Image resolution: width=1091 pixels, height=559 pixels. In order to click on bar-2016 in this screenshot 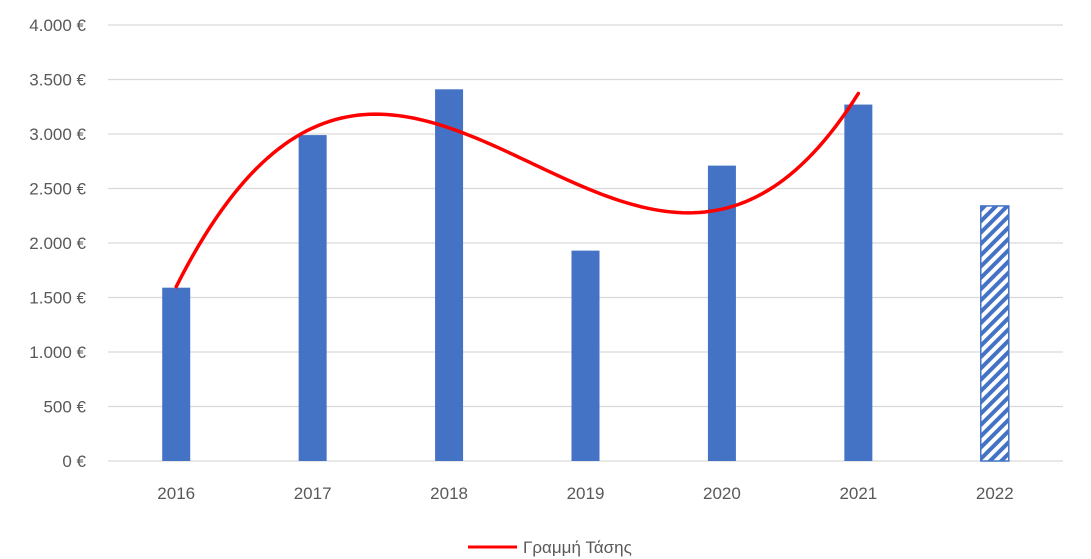, I will do `click(176, 374)`.